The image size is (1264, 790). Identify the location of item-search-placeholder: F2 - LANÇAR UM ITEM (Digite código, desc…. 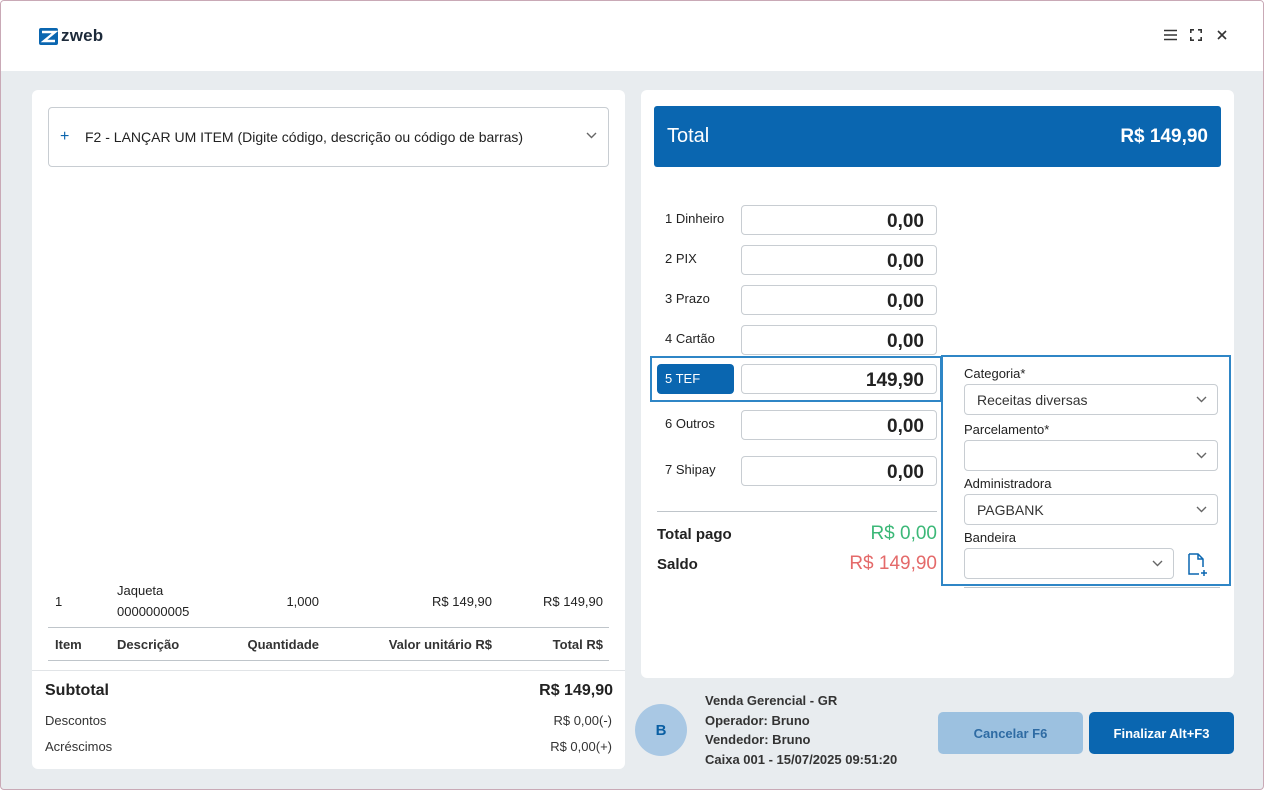
(304, 137).